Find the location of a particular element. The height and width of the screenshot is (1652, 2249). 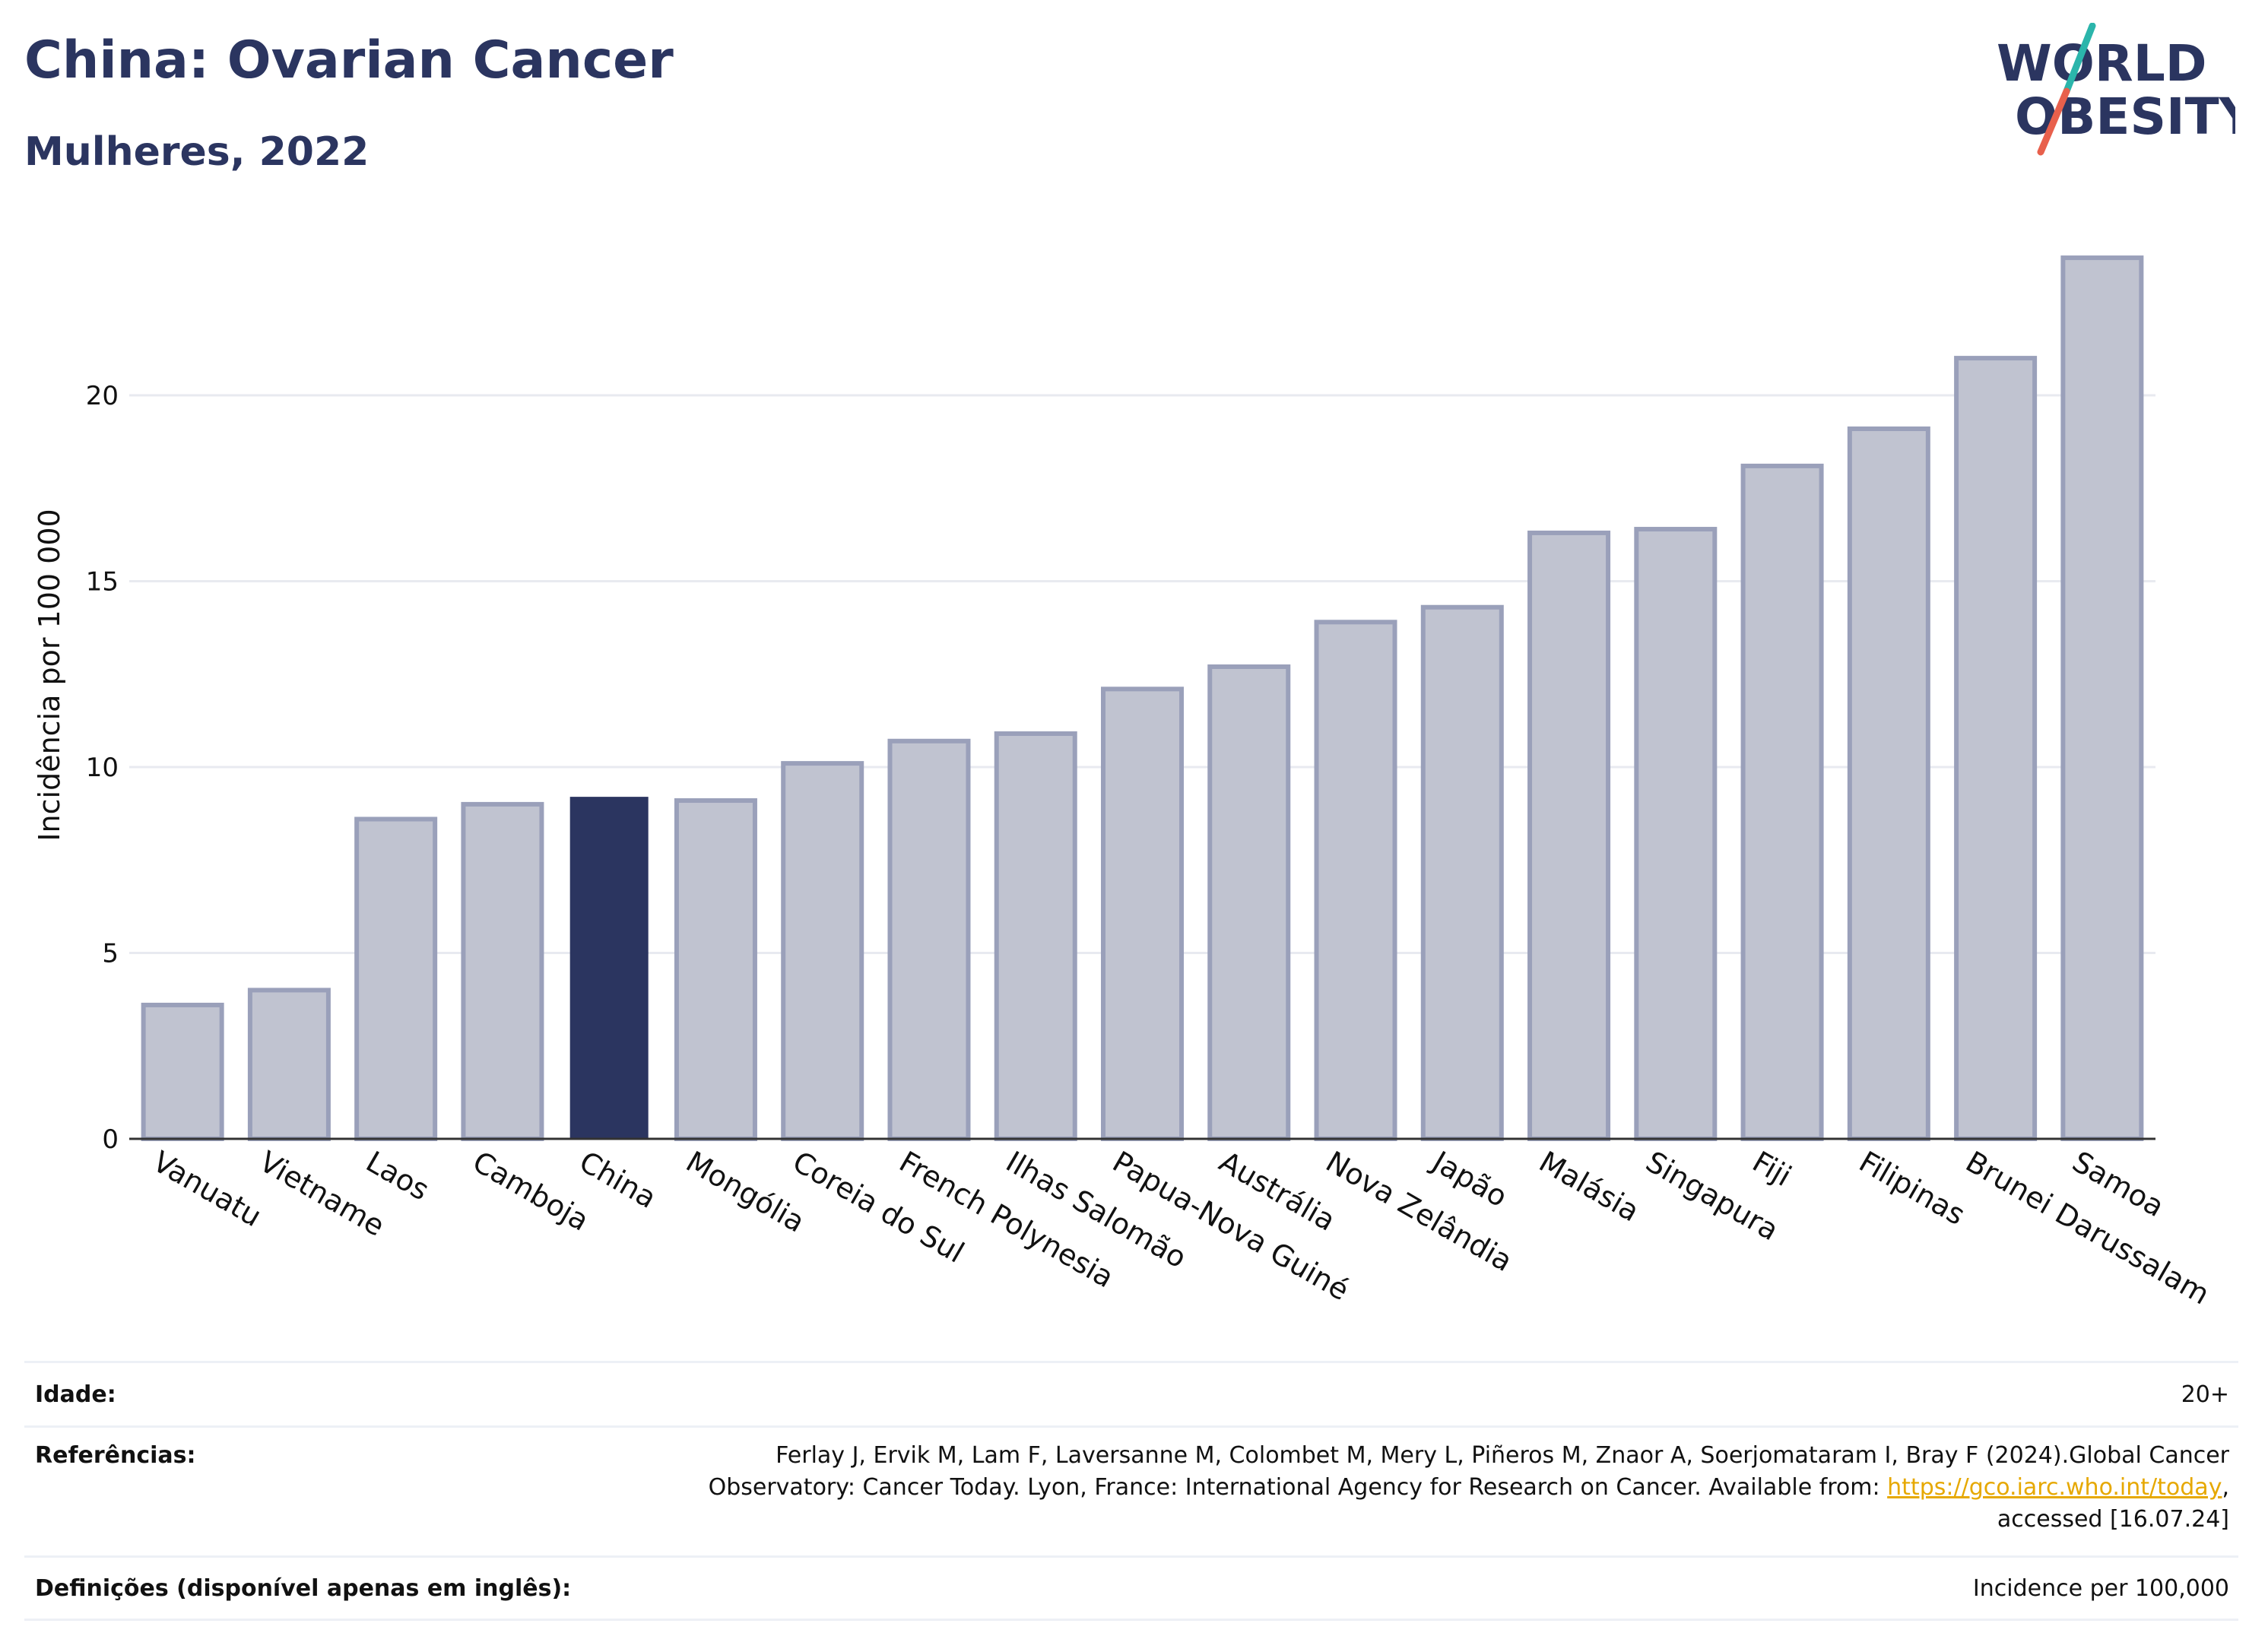

references-line-2-end: , is located at coordinates (2225, 1487).